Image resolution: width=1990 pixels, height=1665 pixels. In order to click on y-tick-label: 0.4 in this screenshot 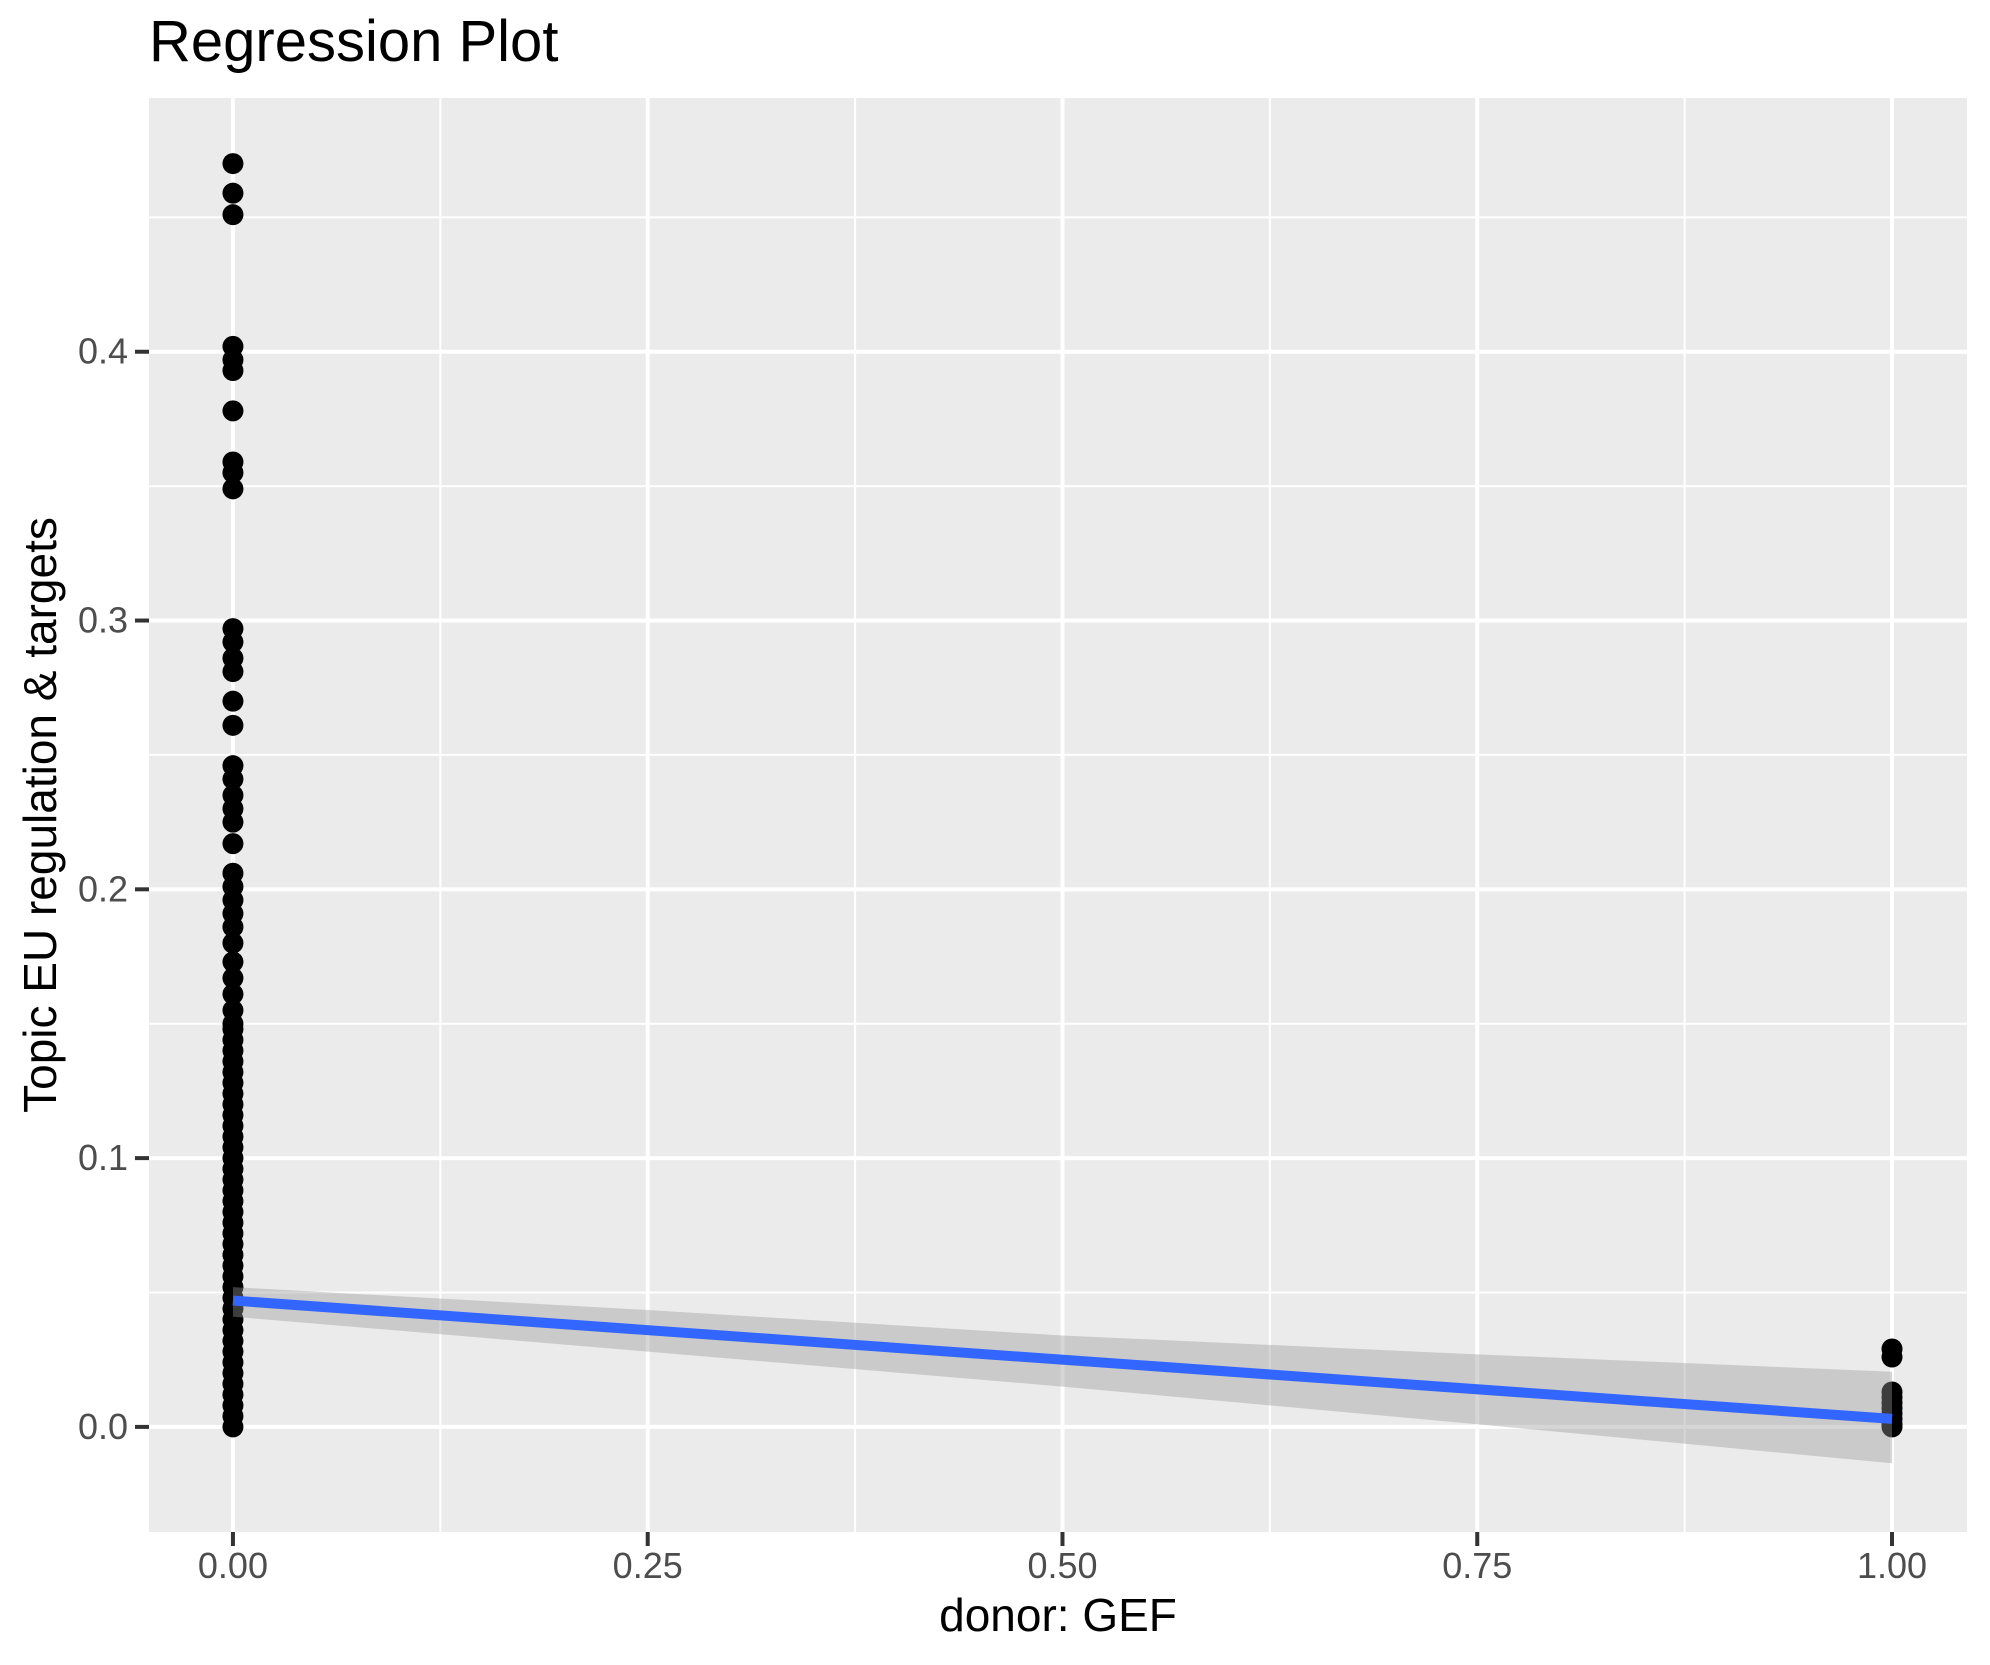, I will do `click(103, 351)`.